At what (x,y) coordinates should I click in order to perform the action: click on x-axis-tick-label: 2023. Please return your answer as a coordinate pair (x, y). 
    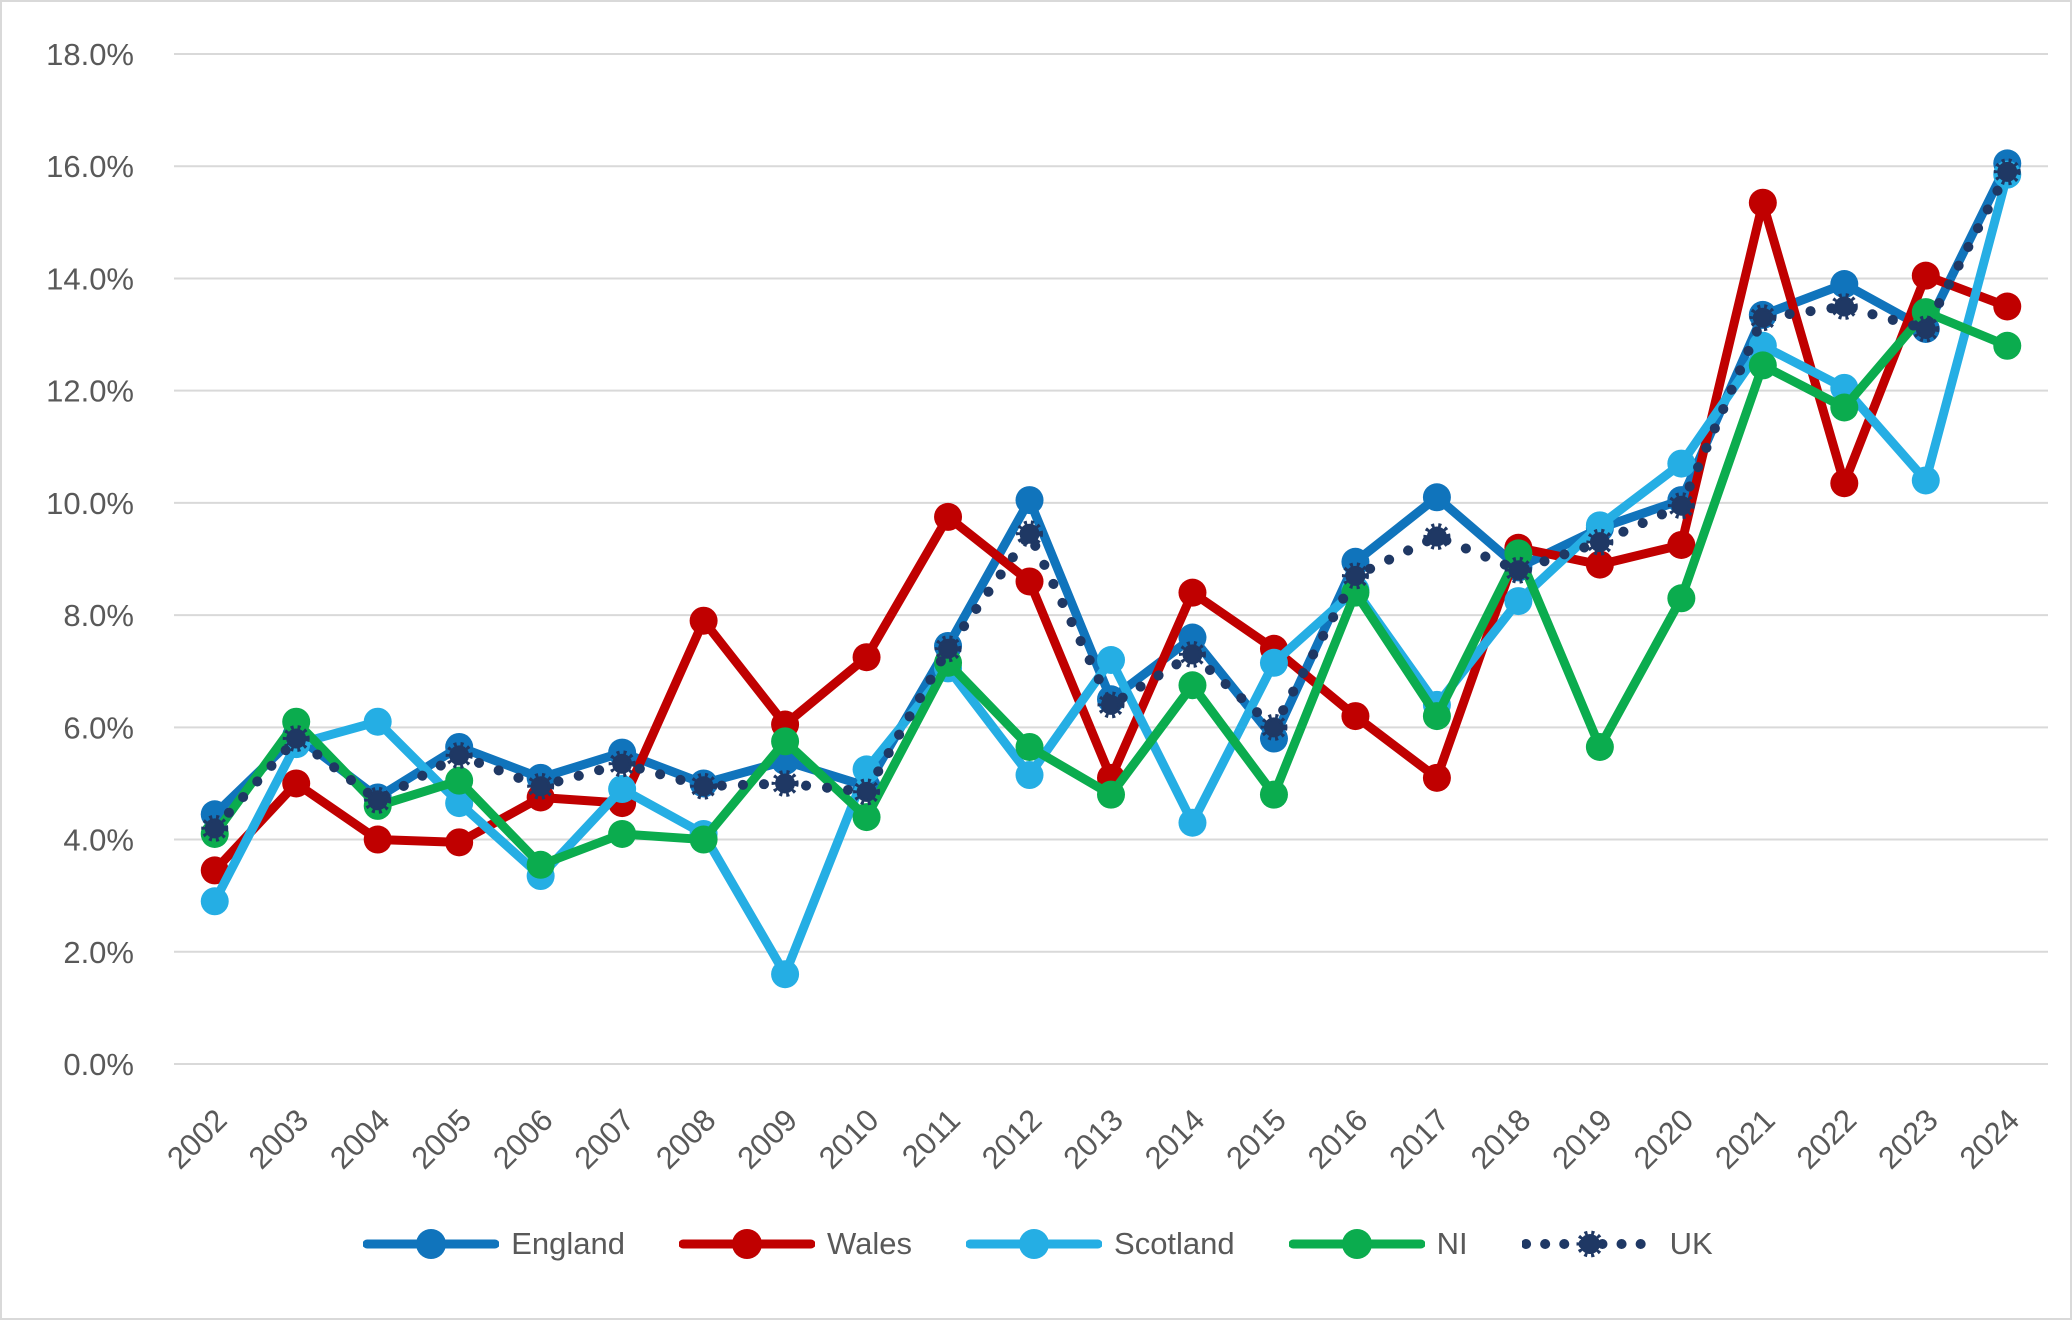
    Looking at the image, I should click on (1908, 1139).